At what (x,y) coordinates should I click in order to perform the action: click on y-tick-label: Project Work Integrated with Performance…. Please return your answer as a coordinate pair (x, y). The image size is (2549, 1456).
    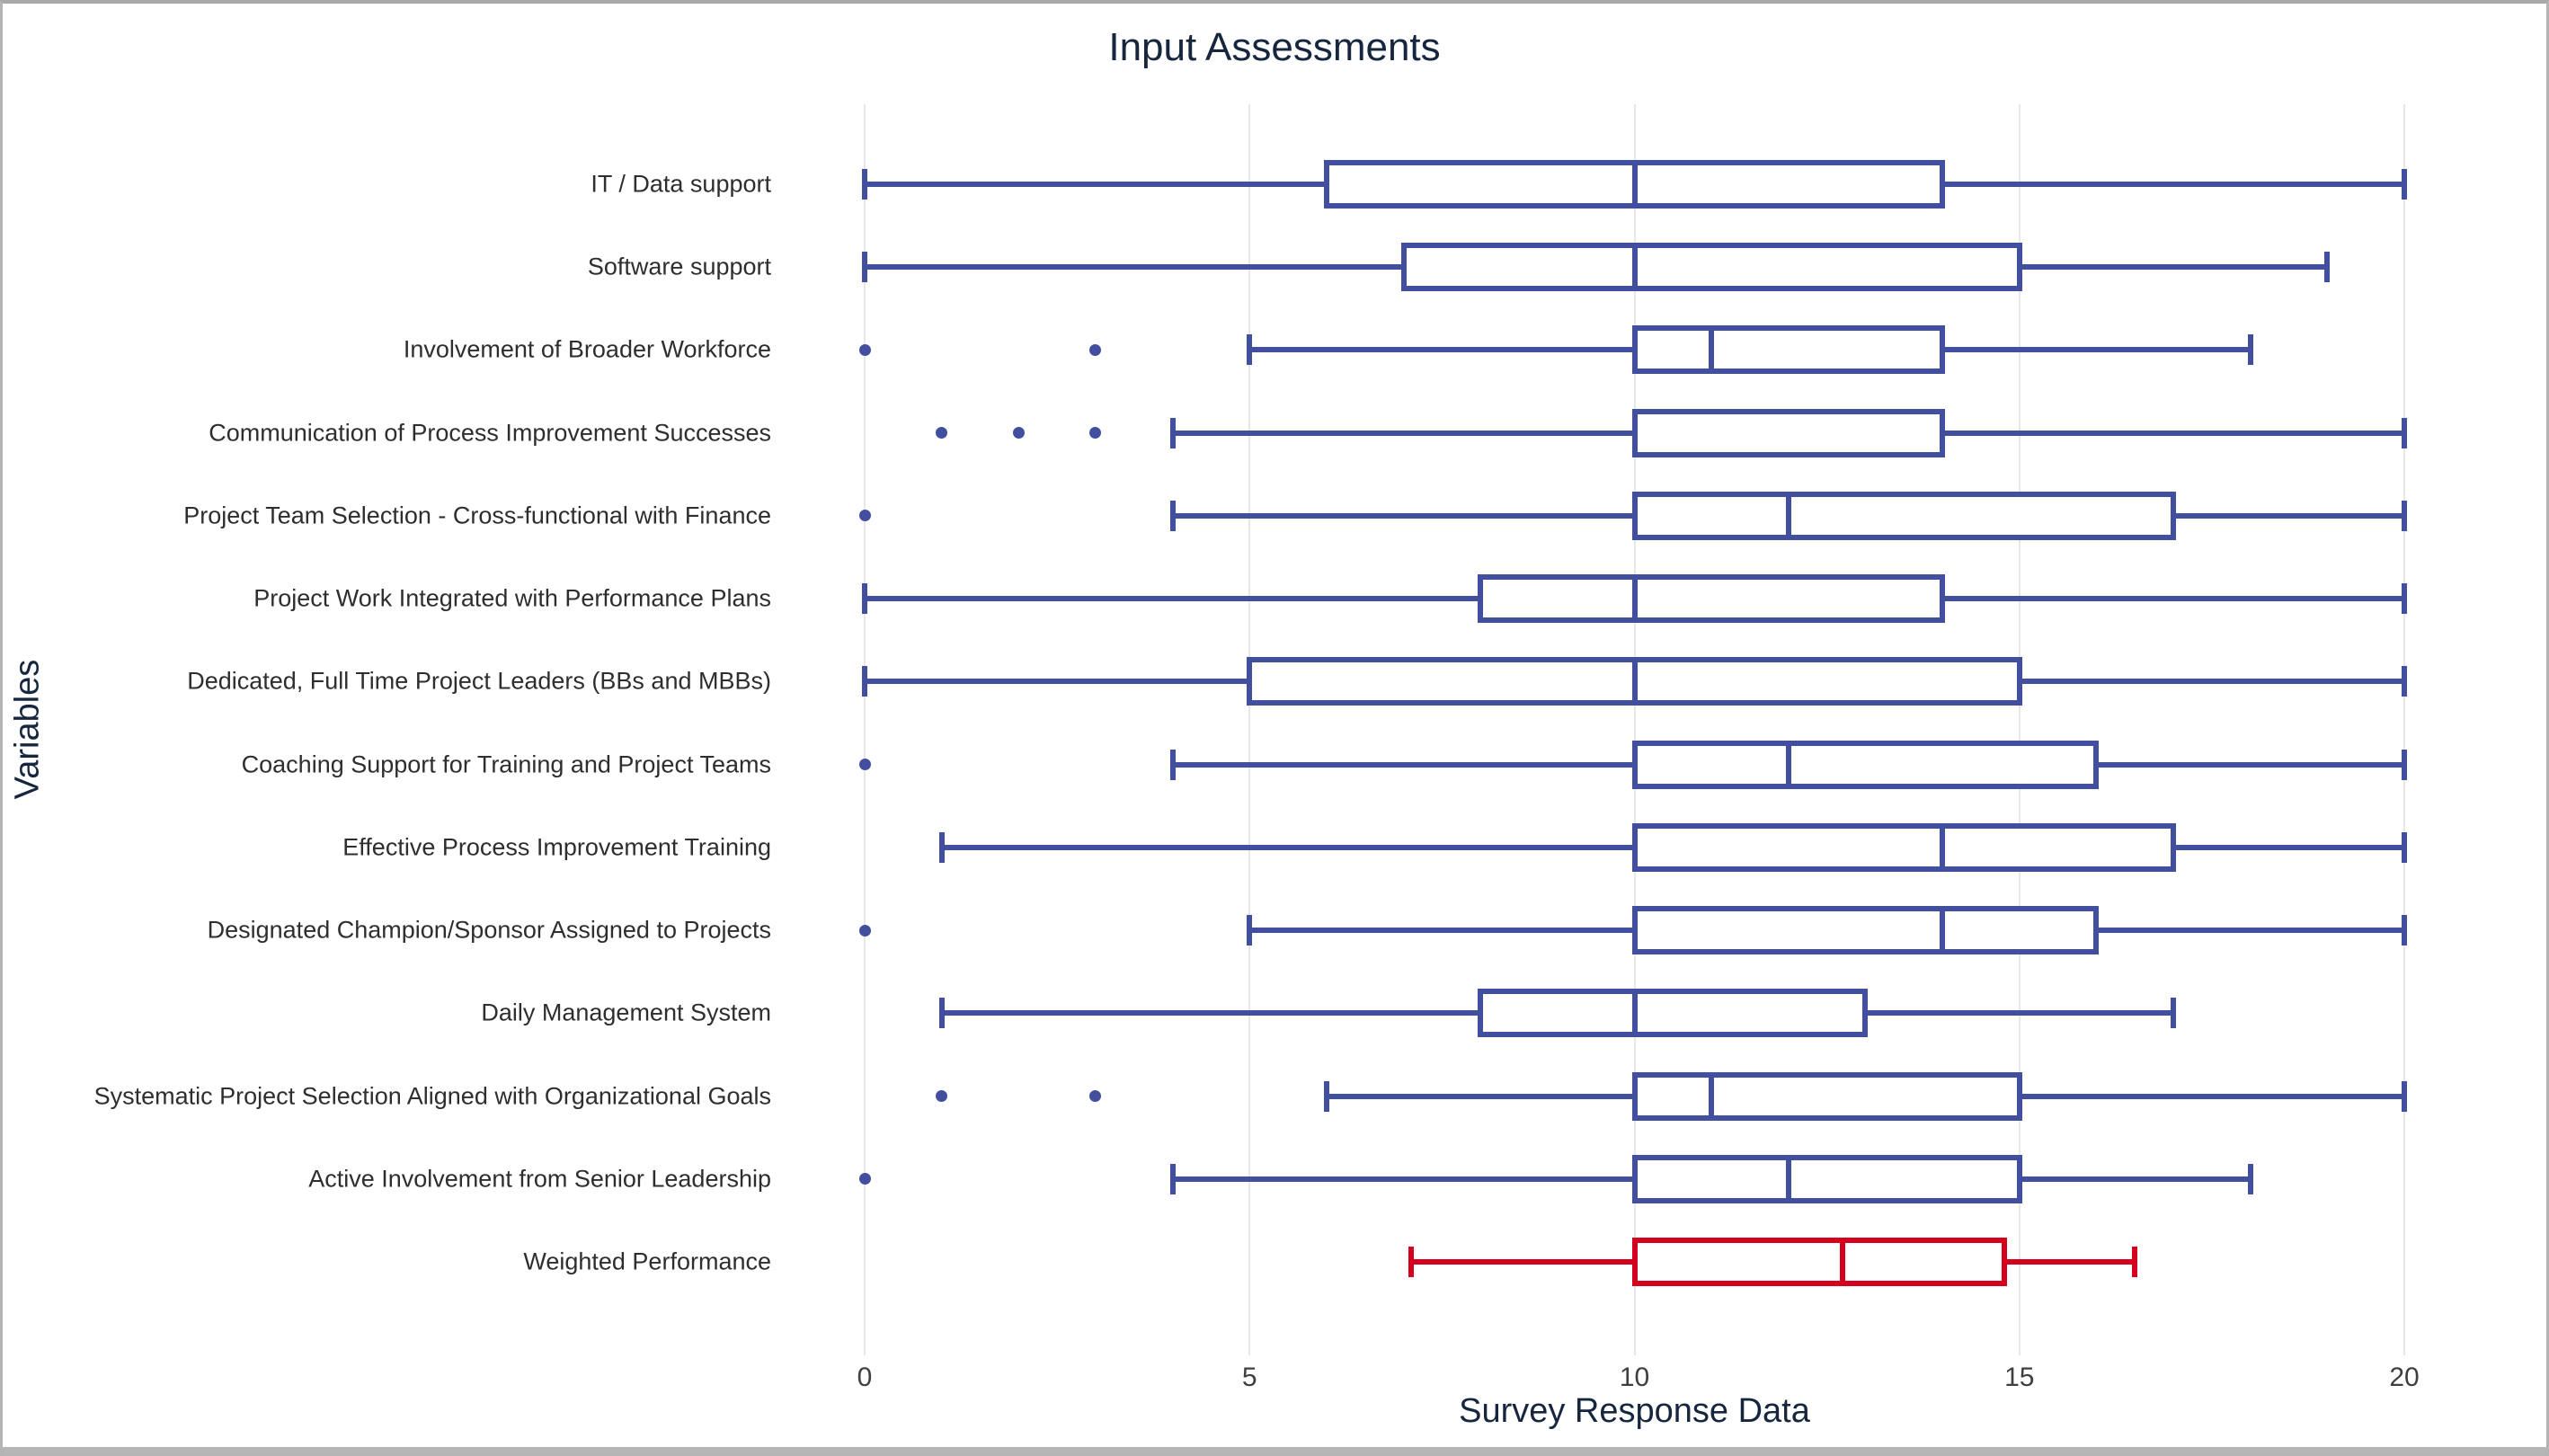
    Looking at the image, I should click on (512, 598).